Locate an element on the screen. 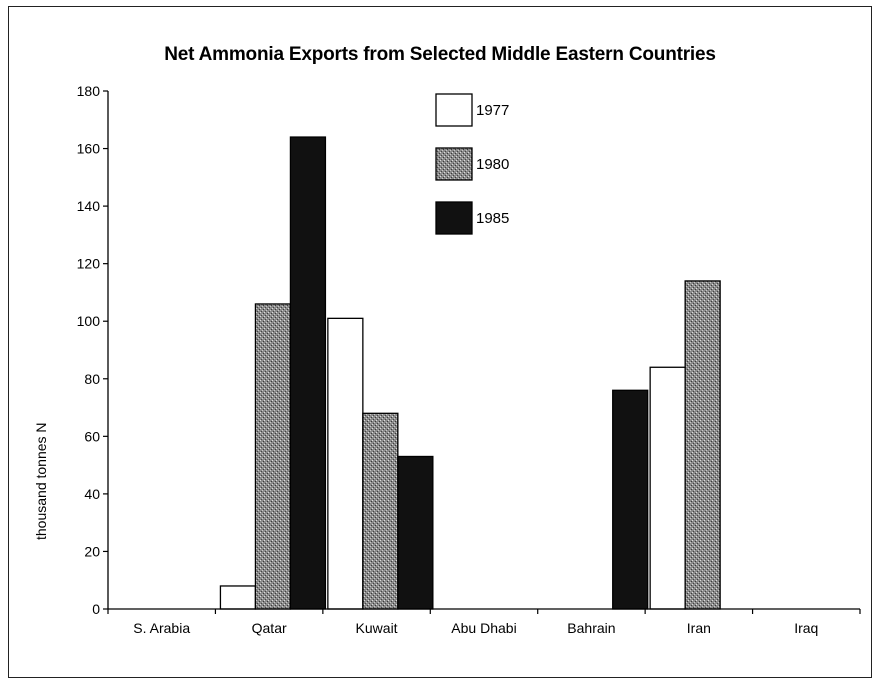  x-tick-label: Qatar is located at coordinates (269, 628).